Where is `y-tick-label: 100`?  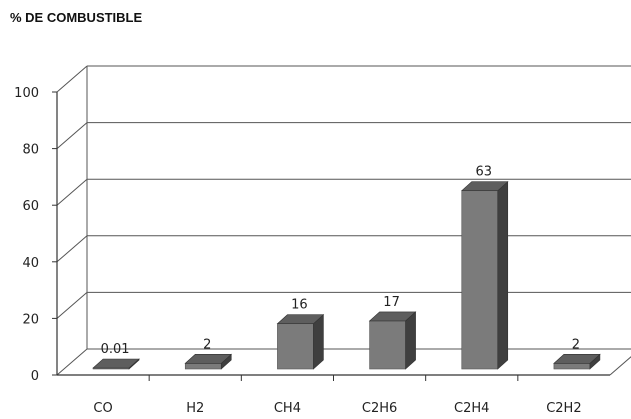 y-tick-label: 100 is located at coordinates (26, 93).